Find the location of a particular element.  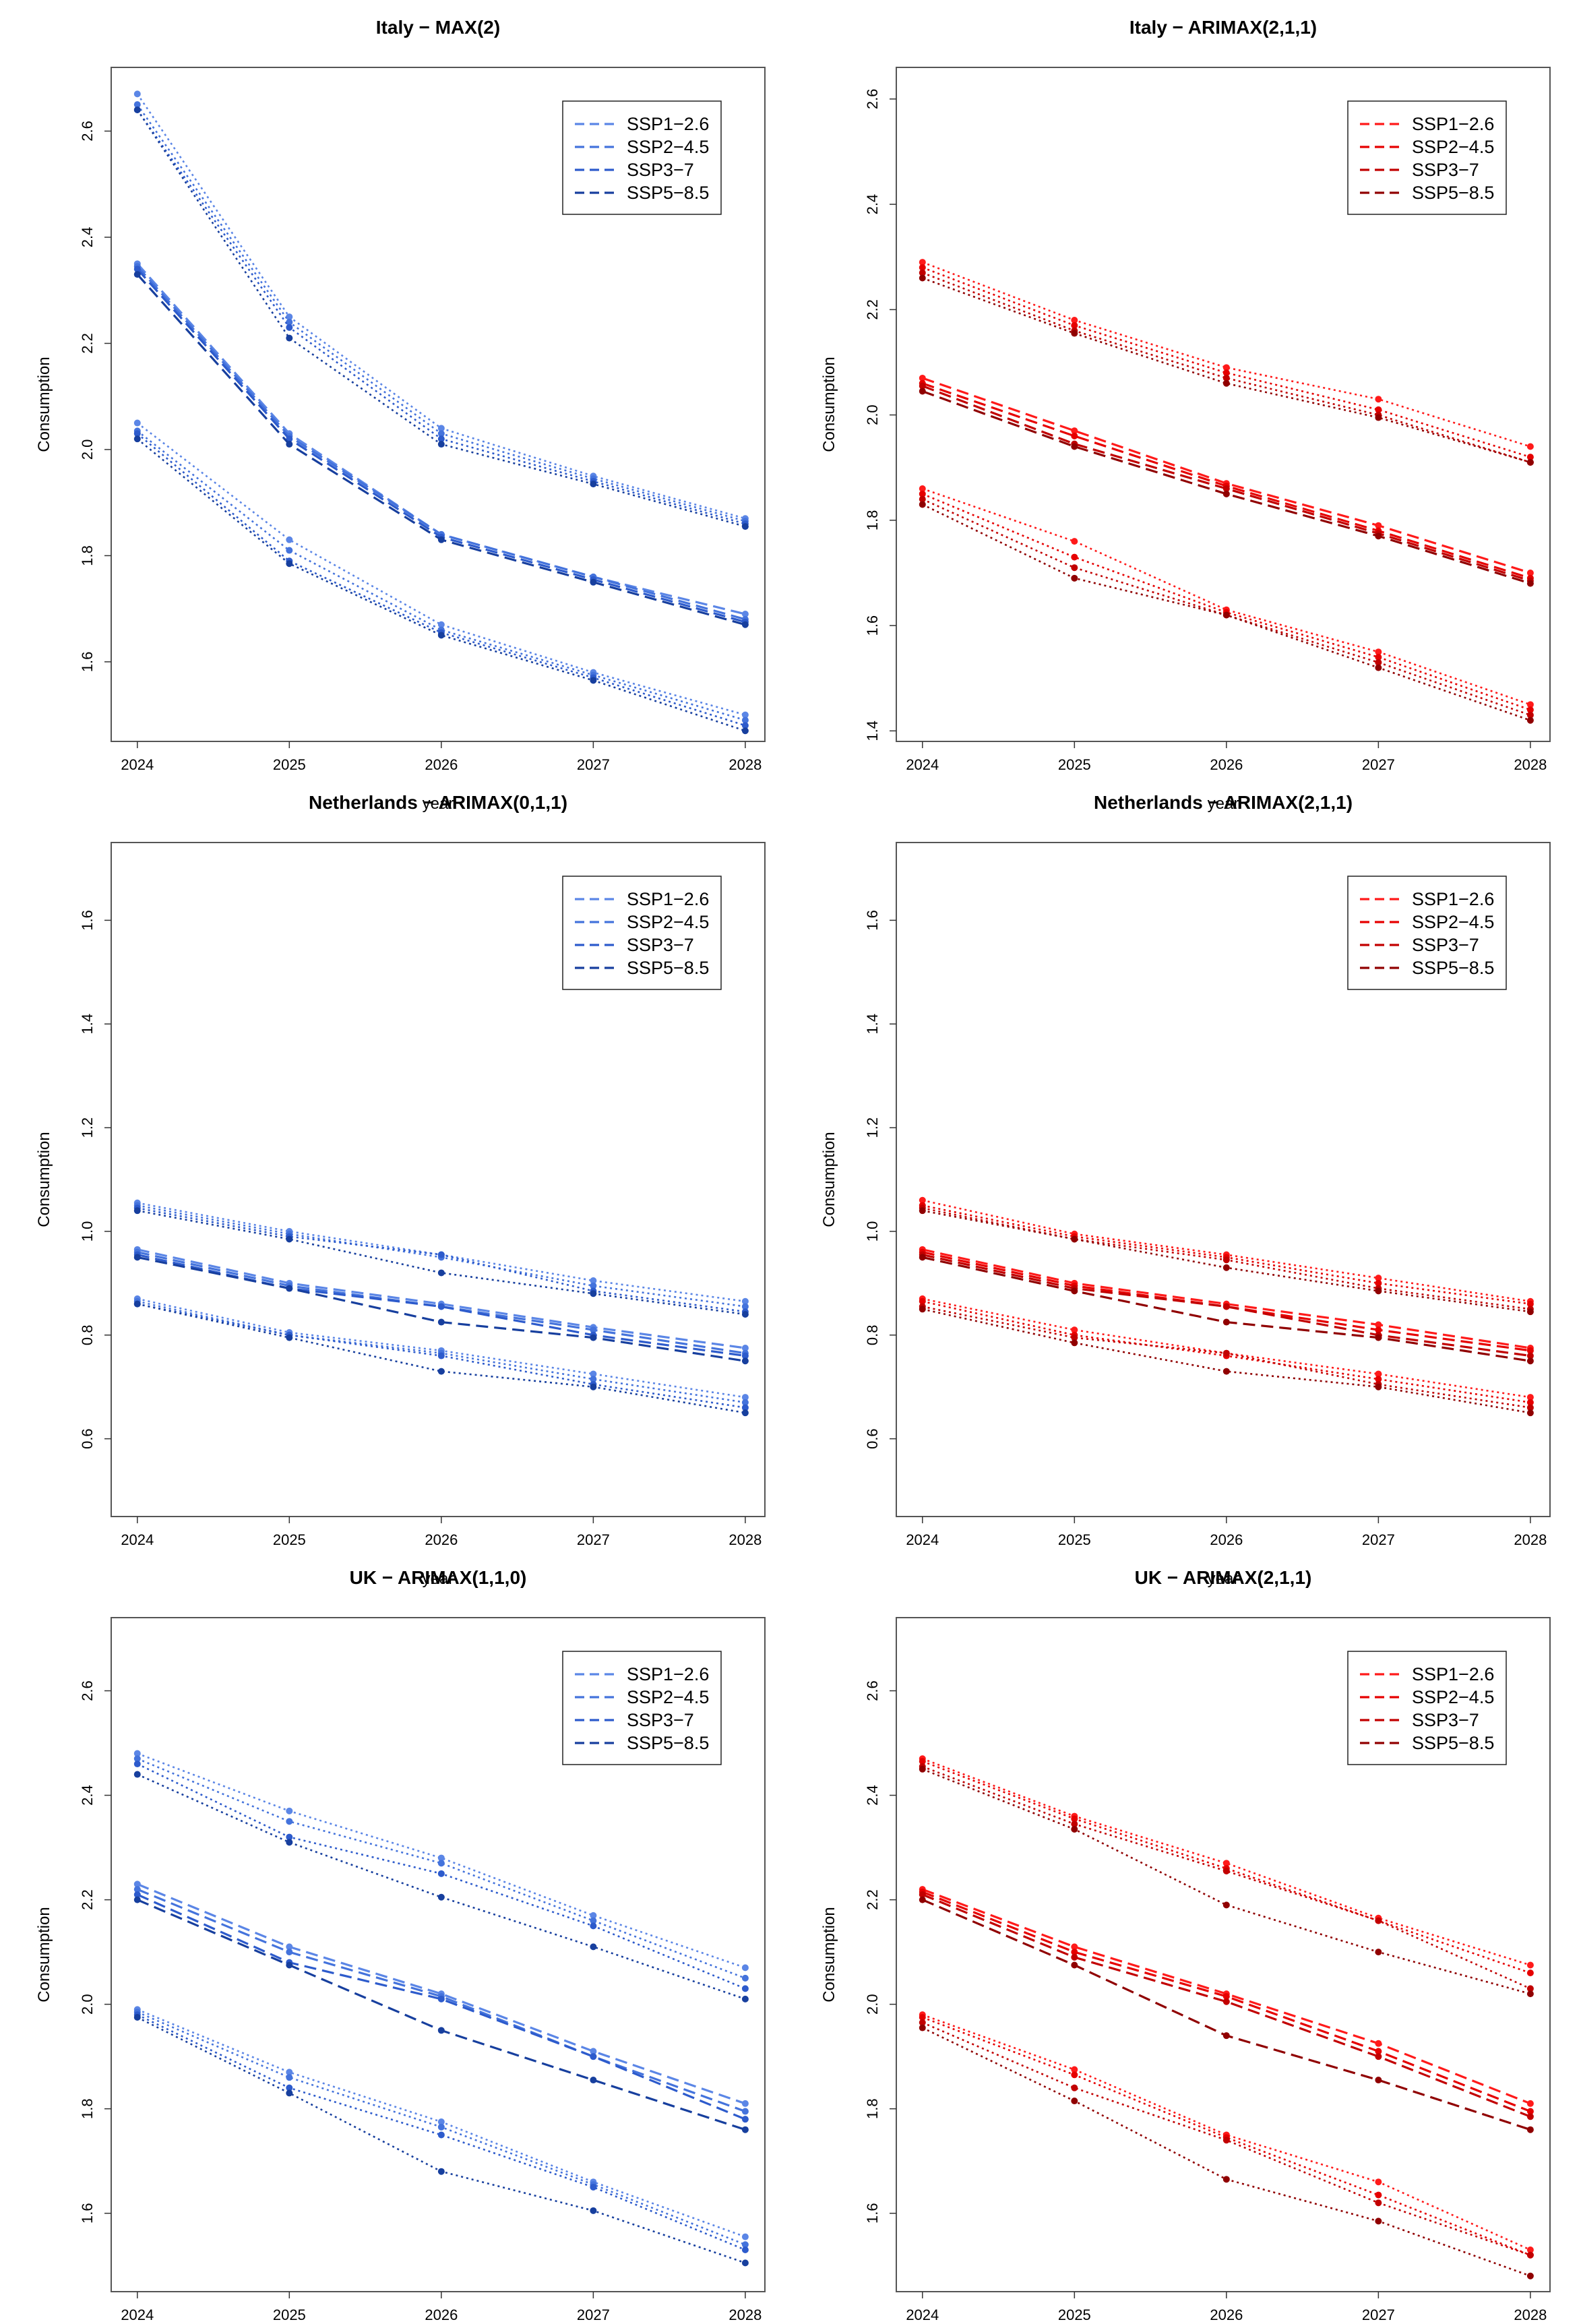

legend-label: SSP5−8.5 is located at coordinates (1453, 1743).